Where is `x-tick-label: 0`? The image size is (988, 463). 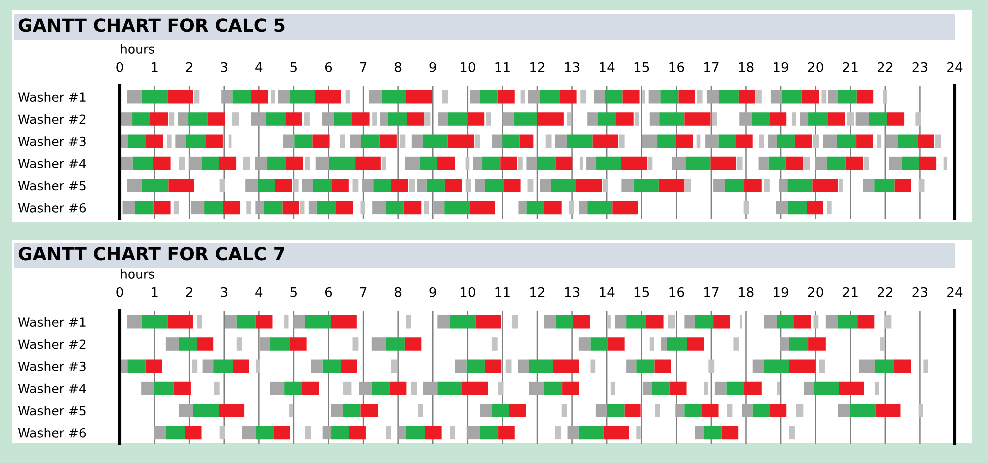
x-tick-label: 0 is located at coordinates (120, 292).